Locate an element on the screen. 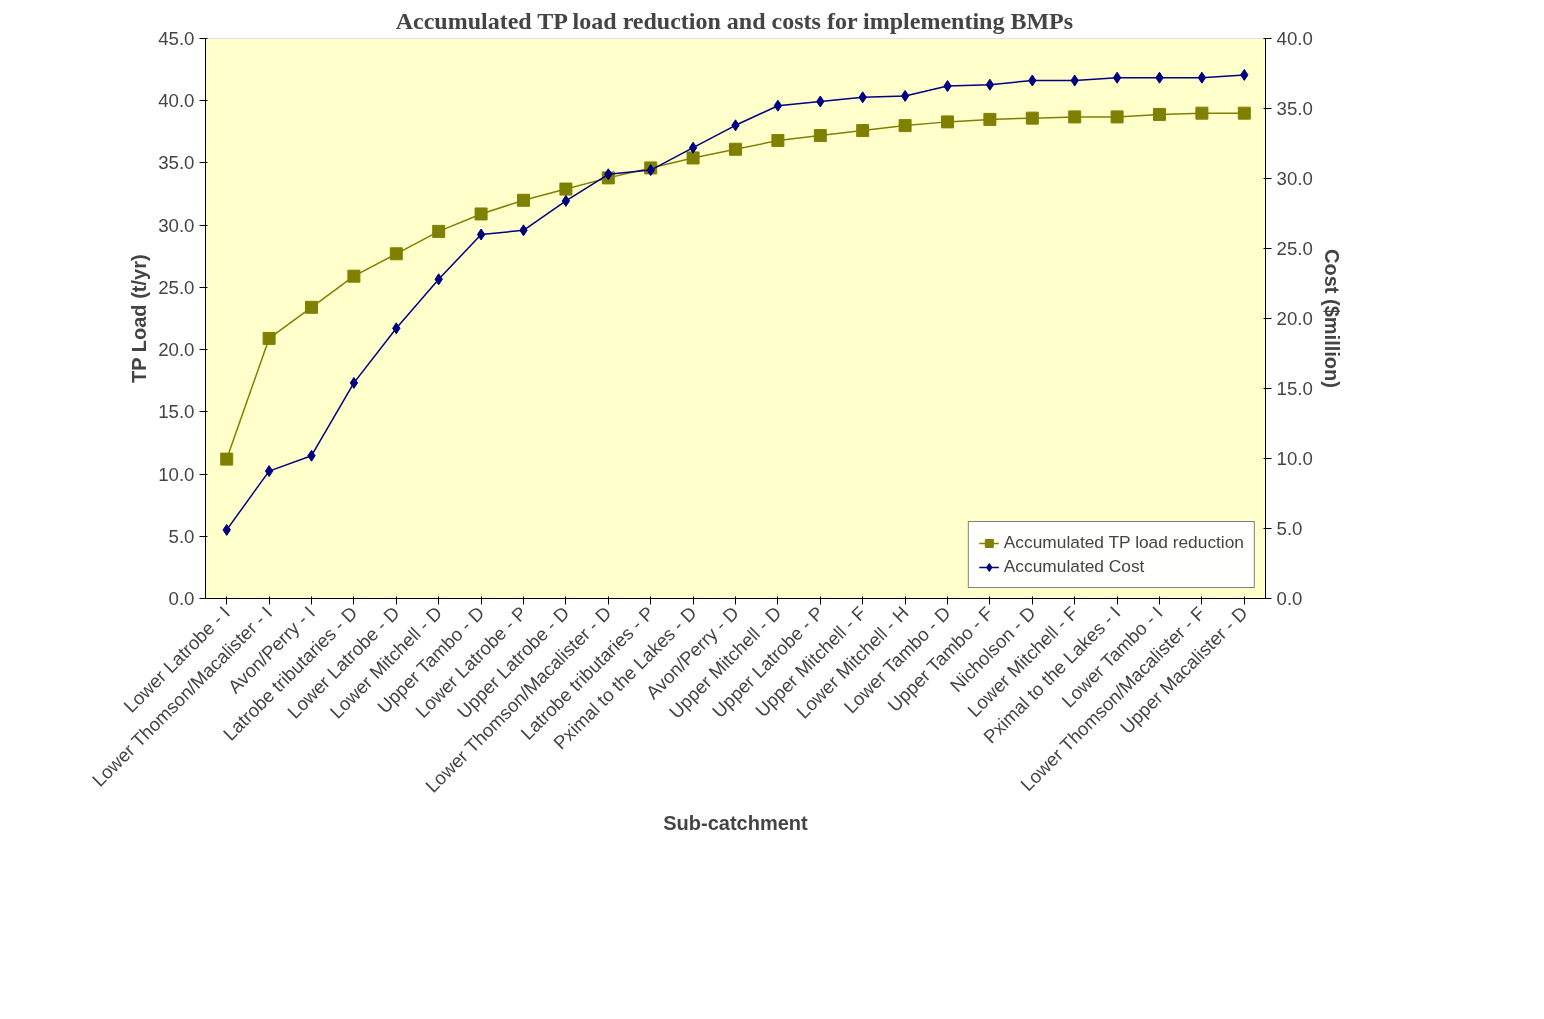  y-tick-label: 45.0 is located at coordinates (176, 38).